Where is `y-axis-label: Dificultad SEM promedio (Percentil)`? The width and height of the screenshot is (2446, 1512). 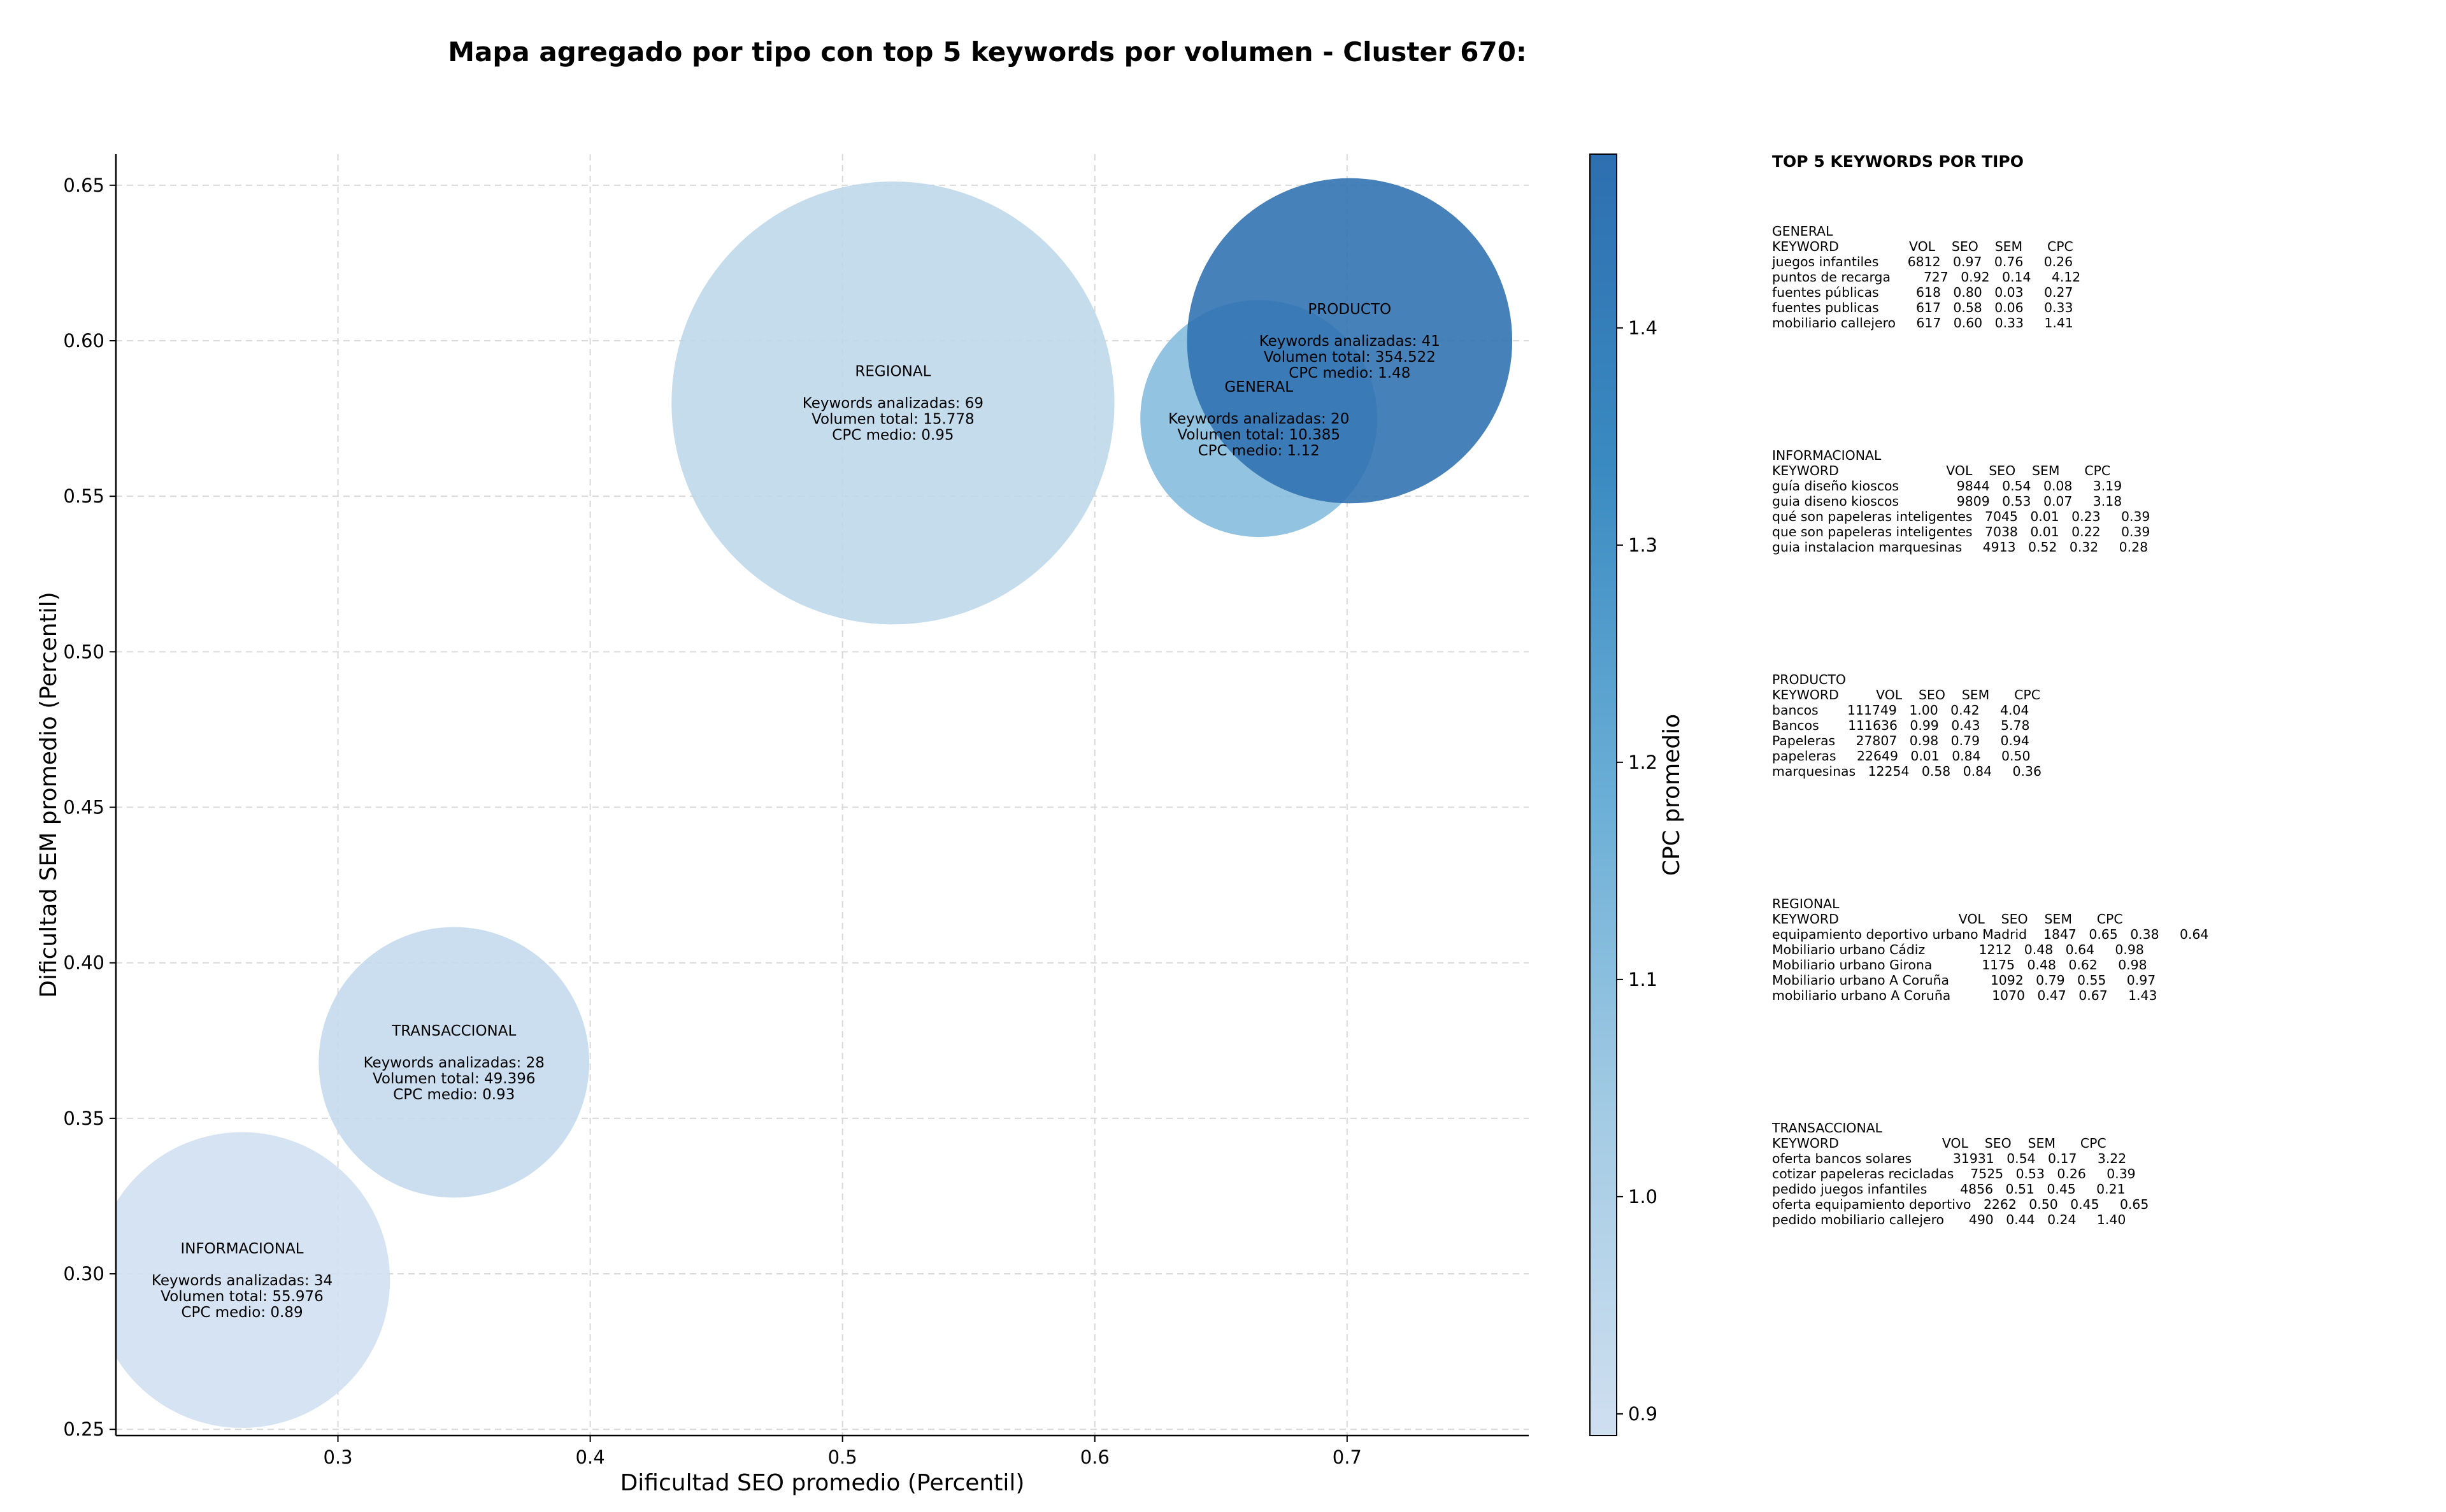 y-axis-label: Dificultad SEM promedio (Percentil) is located at coordinates (49, 795).